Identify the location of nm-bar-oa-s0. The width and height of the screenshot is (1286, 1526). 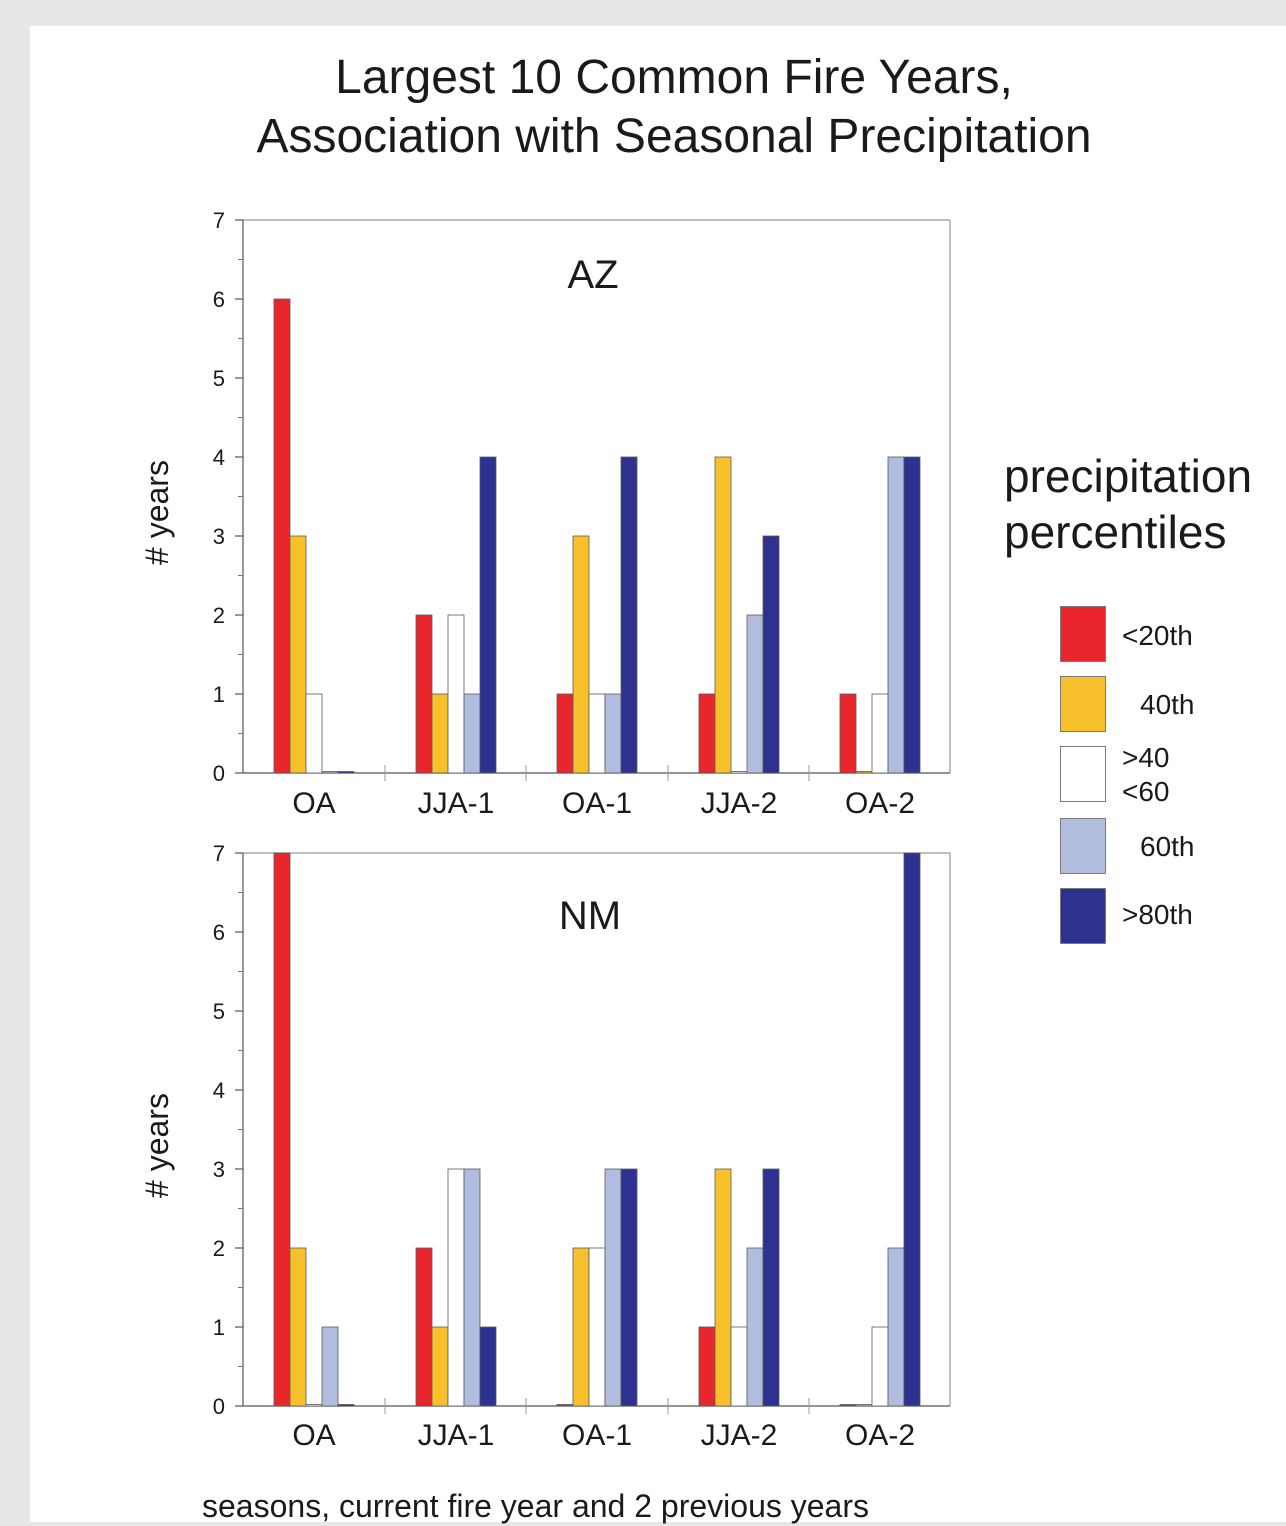
(282, 1129).